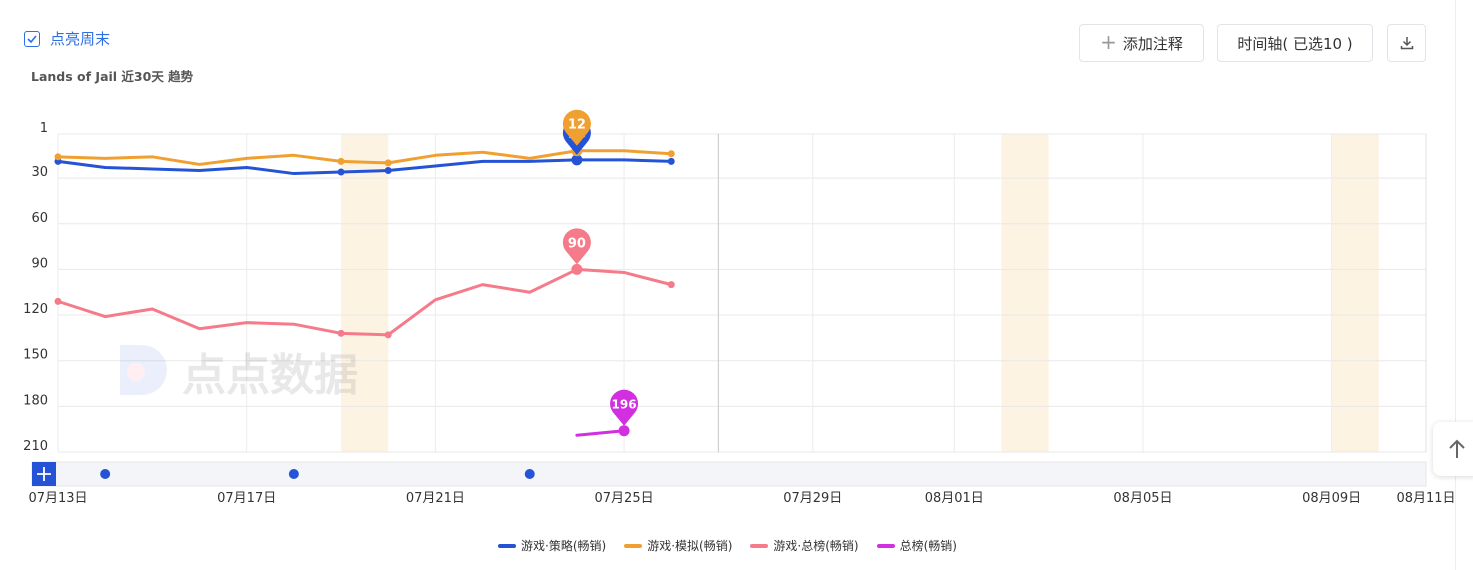 This screenshot has width=1473, height=570. What do you see at coordinates (812, 498) in the screenshot?
I see `x-tick-label: 07月29日` at bounding box center [812, 498].